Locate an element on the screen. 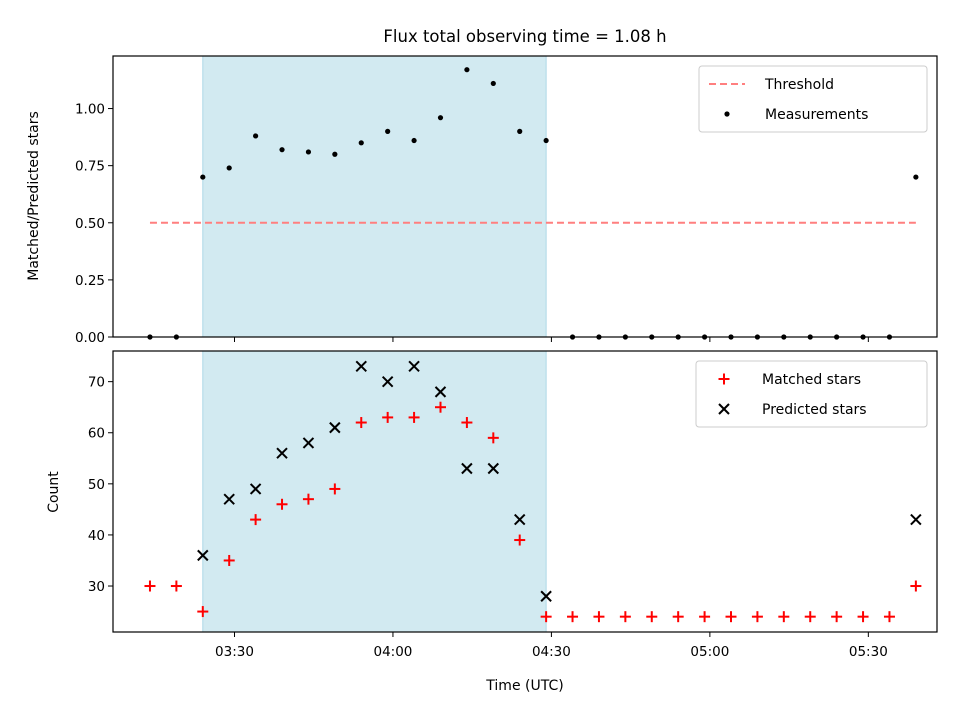 The width and height of the screenshot is (960, 720). bottom-x-tick-label: 05:30 is located at coordinates (868, 652).